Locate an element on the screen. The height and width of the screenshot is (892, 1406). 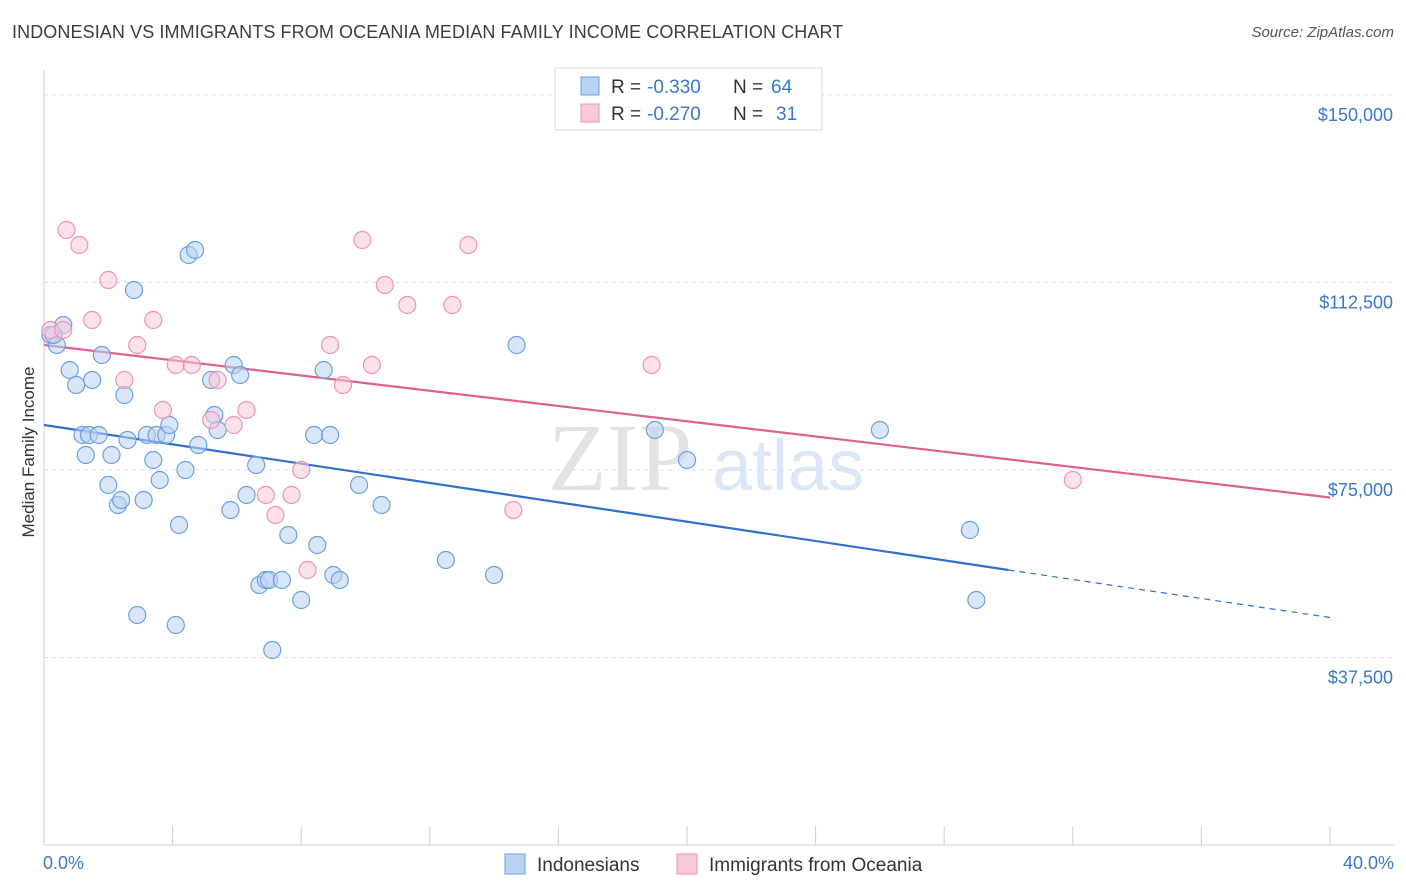
legend-swatch-indonesians is located at coordinates (590, 86).